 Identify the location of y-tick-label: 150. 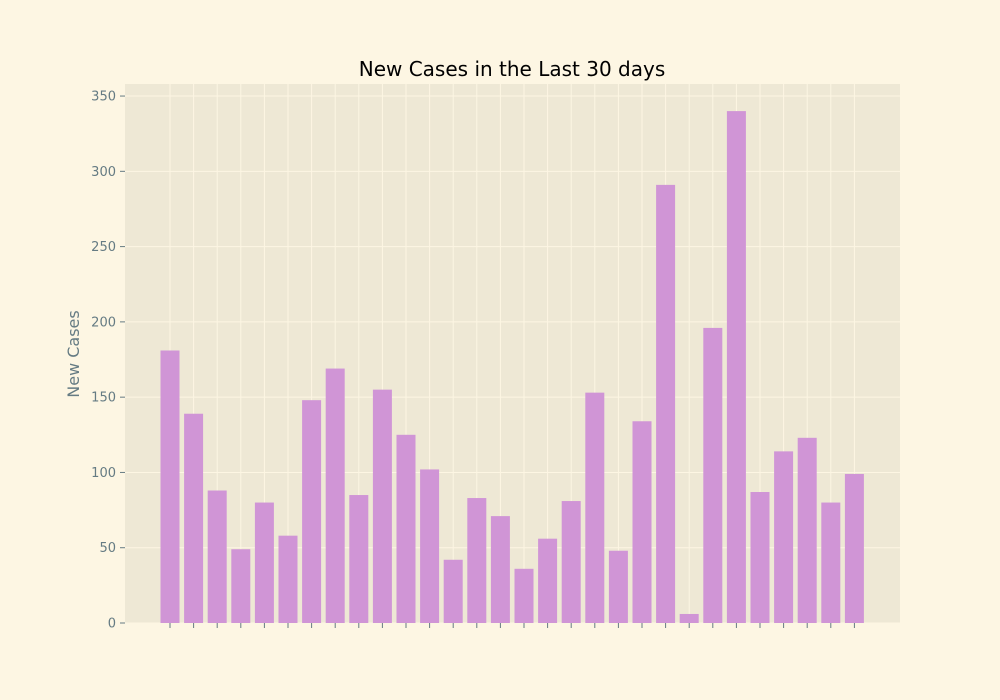
(103, 398).